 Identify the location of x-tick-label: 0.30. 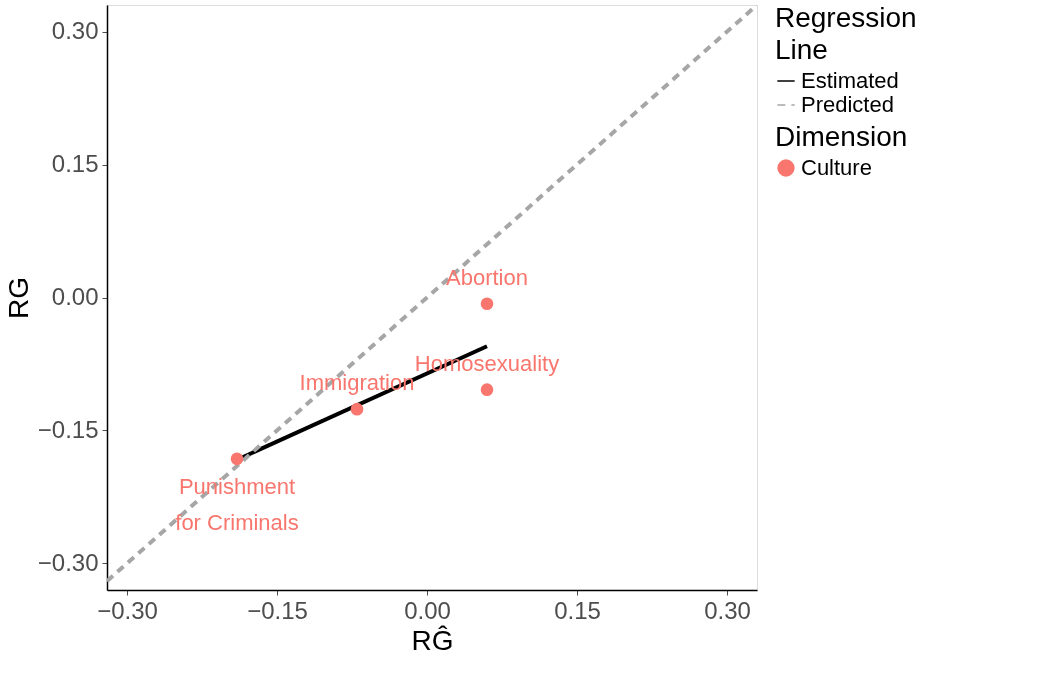
(727, 610).